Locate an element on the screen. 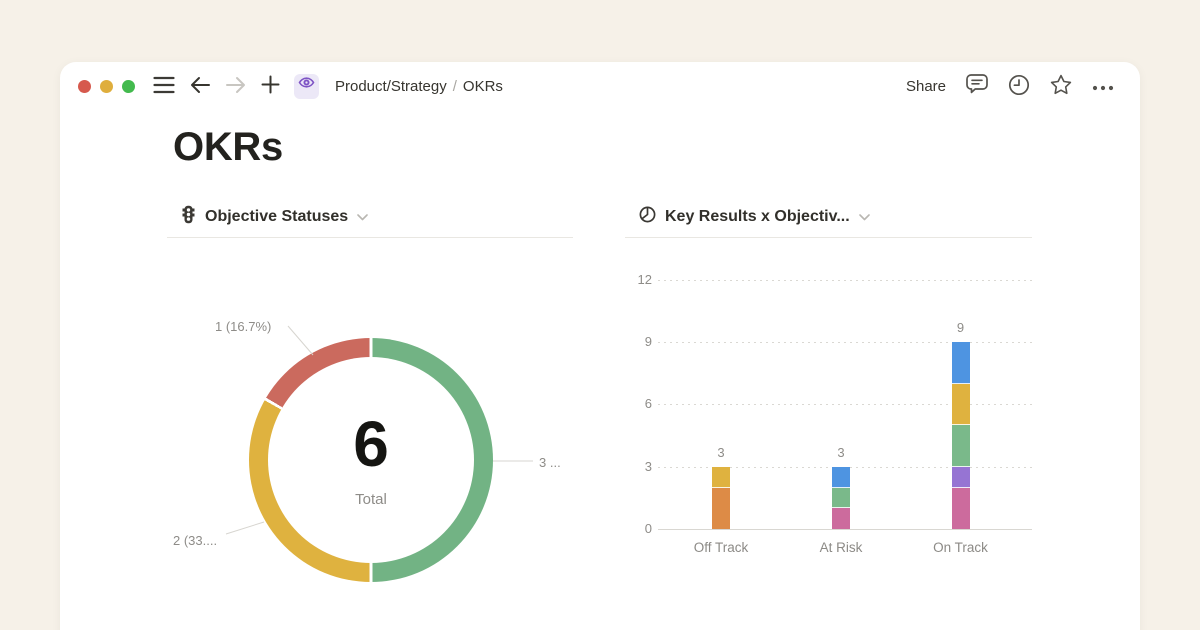 This screenshot has width=1200, height=630. y-axis-tick: 12 is located at coordinates (644, 279).